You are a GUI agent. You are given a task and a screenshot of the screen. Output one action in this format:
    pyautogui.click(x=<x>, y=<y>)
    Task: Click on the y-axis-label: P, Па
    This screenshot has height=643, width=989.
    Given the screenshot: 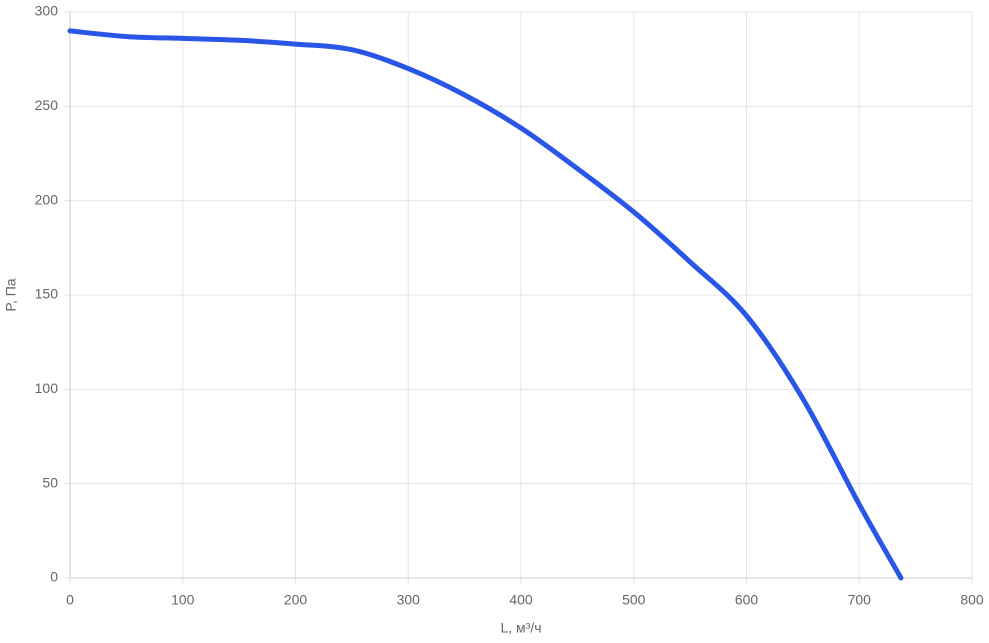 What is the action you would take?
    pyautogui.click(x=11, y=294)
    